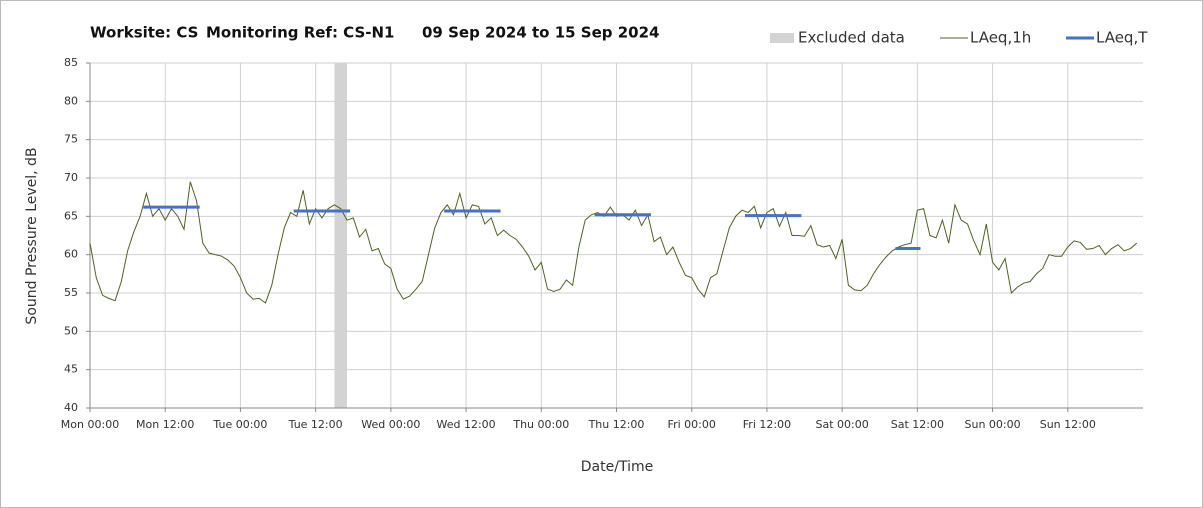  I want to click on x-tick-label: Sun 12:00, so click(1068, 424).